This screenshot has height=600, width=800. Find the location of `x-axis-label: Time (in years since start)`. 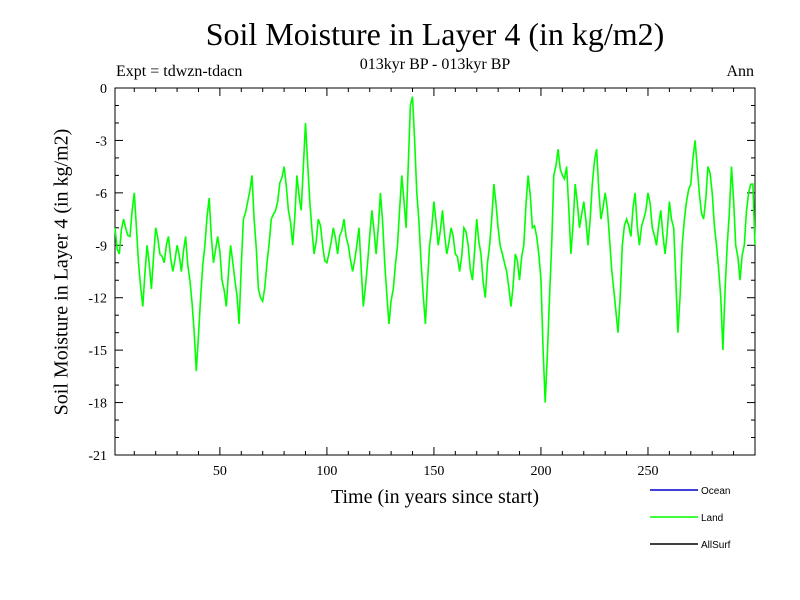

x-axis-label: Time (in years since start) is located at coordinates (435, 497).